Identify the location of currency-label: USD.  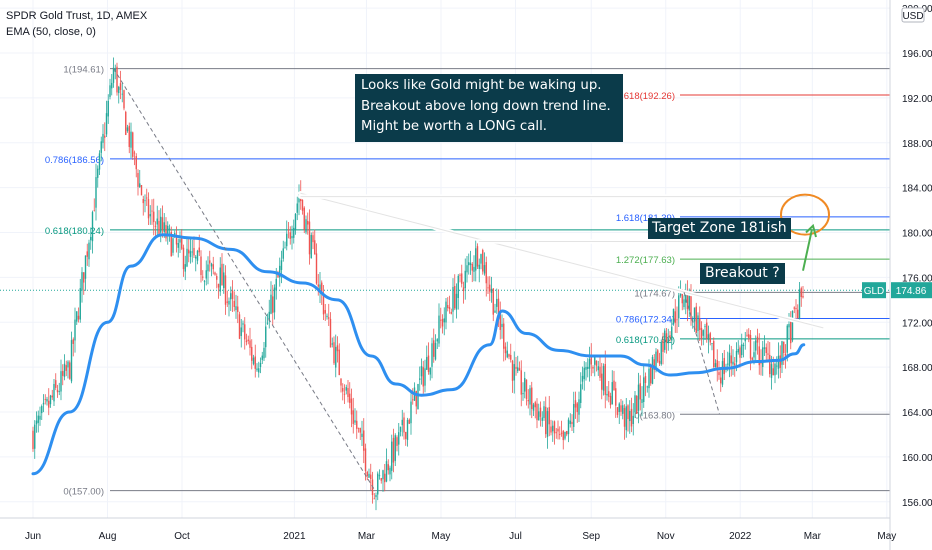
(912, 16).